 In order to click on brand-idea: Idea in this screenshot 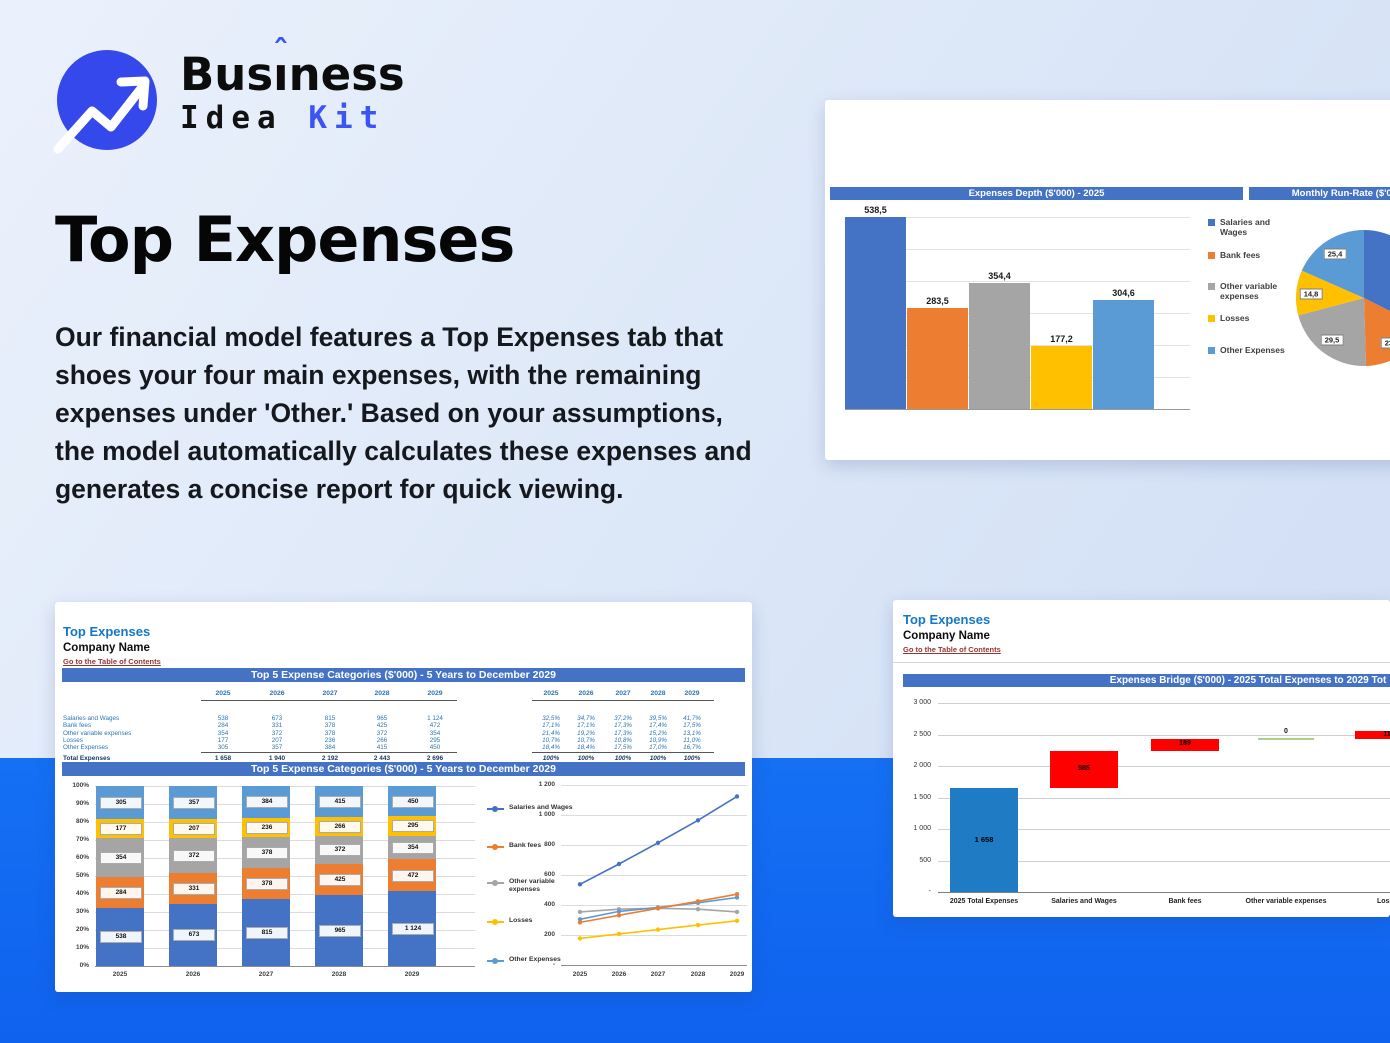, I will do `click(231, 118)`.